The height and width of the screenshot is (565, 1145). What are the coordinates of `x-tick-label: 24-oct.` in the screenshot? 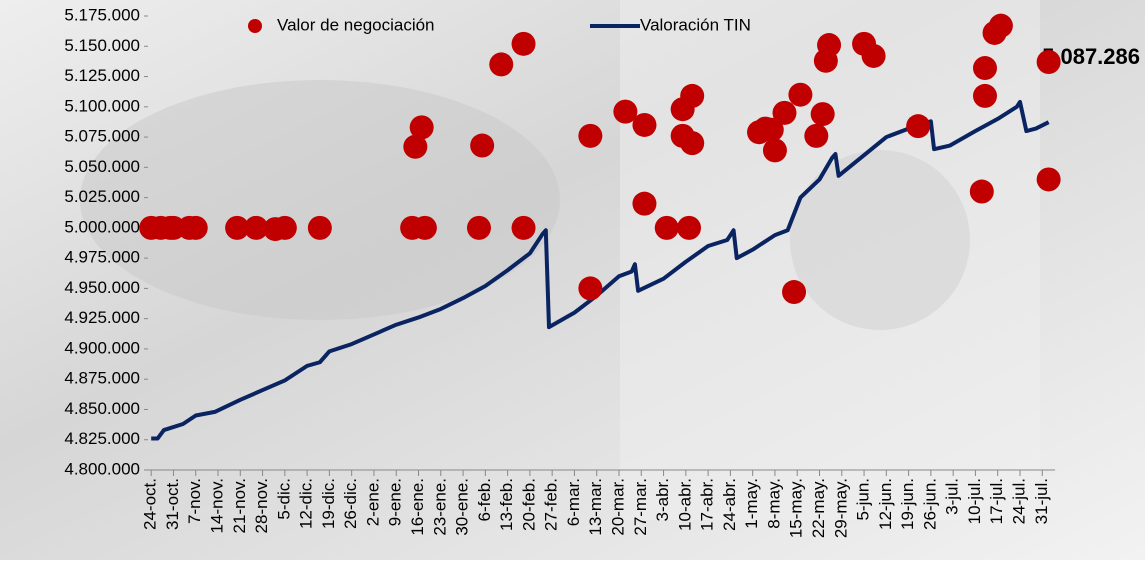 It's located at (150, 504).